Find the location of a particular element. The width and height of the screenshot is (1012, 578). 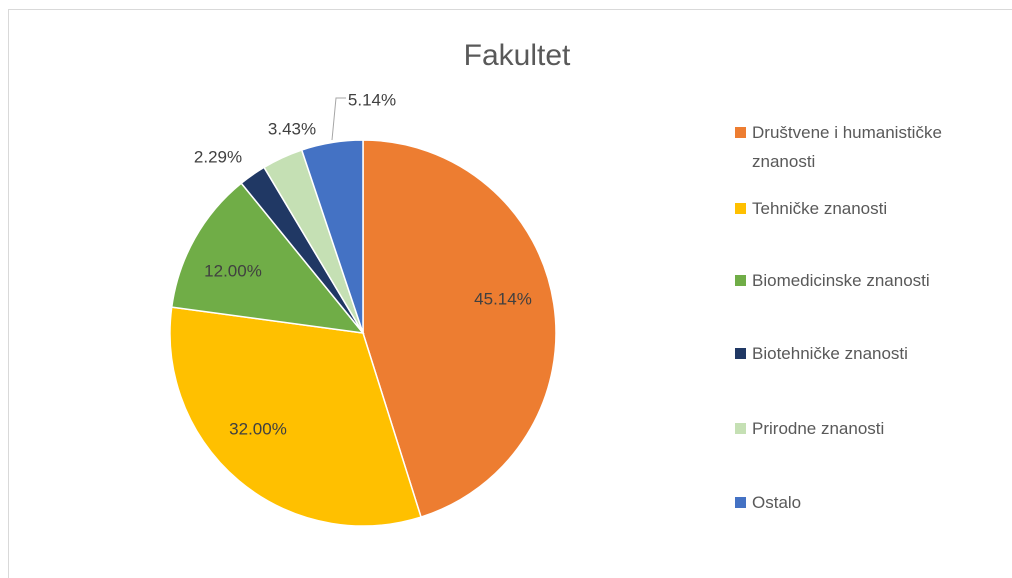

data-label: 12.00% is located at coordinates (233, 270).